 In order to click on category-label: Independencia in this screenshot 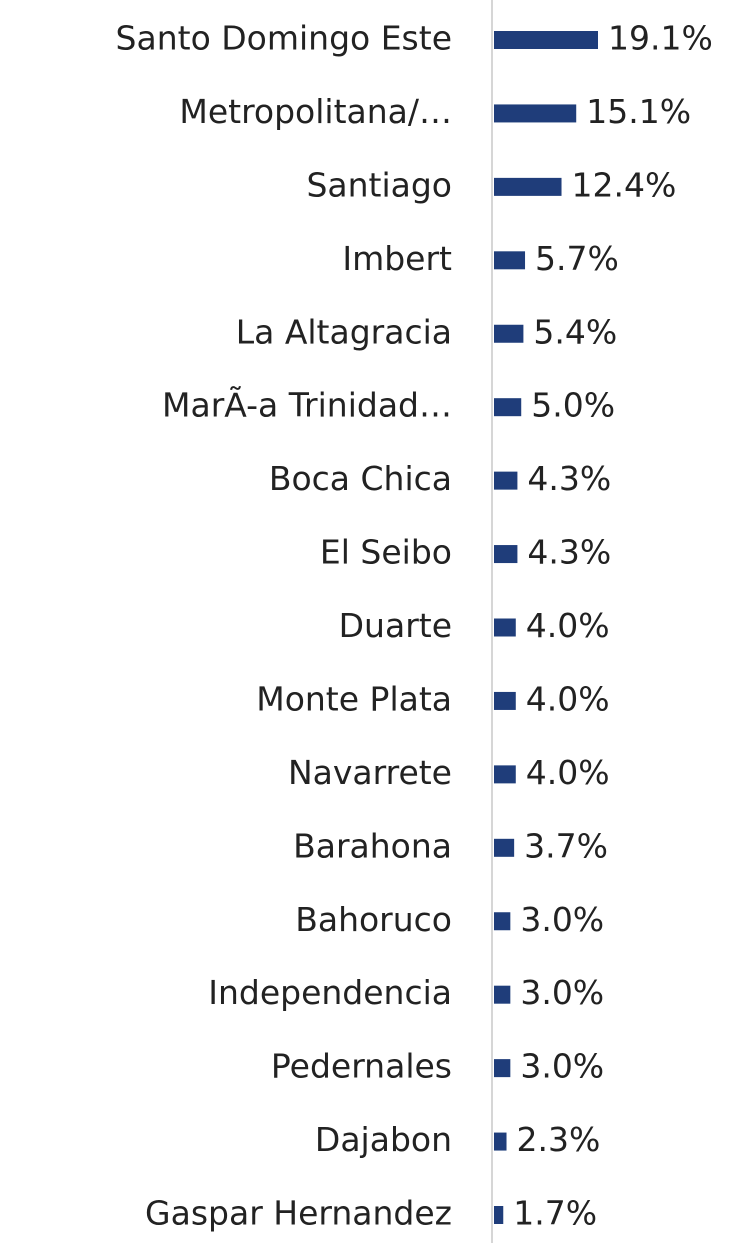, I will do `click(330, 992)`.